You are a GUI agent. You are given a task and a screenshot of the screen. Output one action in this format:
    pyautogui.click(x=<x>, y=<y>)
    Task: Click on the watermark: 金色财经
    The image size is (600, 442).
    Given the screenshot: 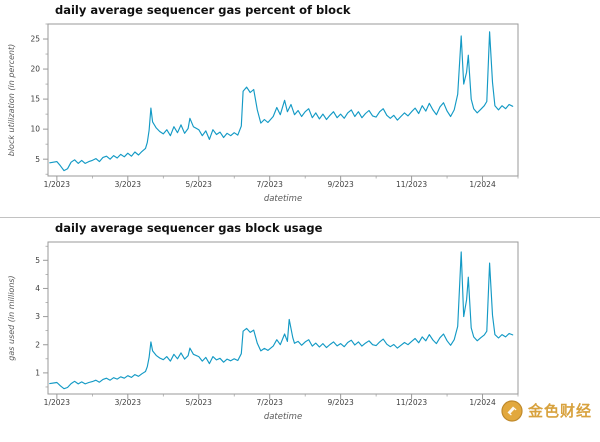 What is the action you would take?
    pyautogui.click(x=546, y=411)
    